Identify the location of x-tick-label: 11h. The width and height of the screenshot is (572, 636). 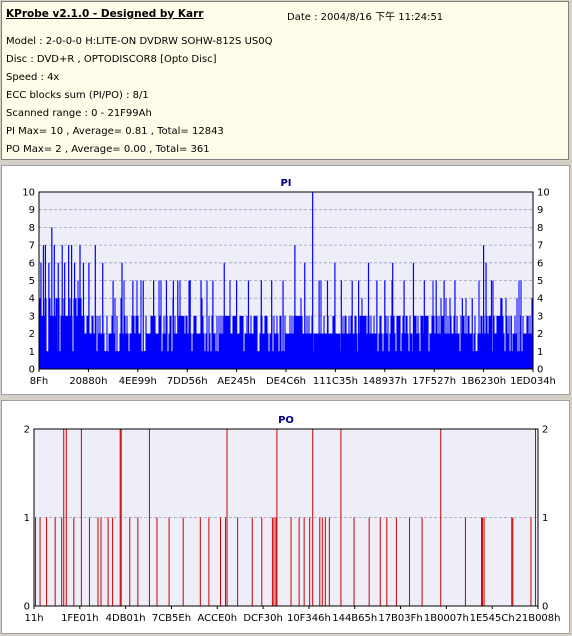
(33, 618).